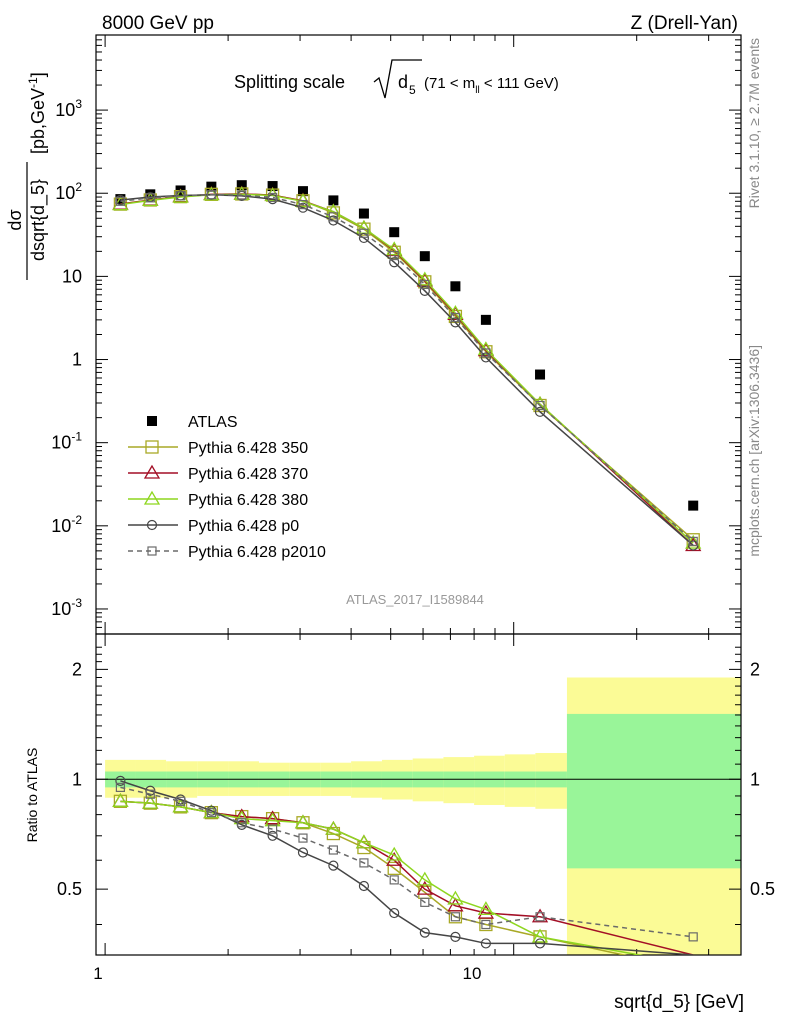 The width and height of the screenshot is (786, 1024). I want to click on legend-label: Pythia 6.428 380, so click(248, 500).